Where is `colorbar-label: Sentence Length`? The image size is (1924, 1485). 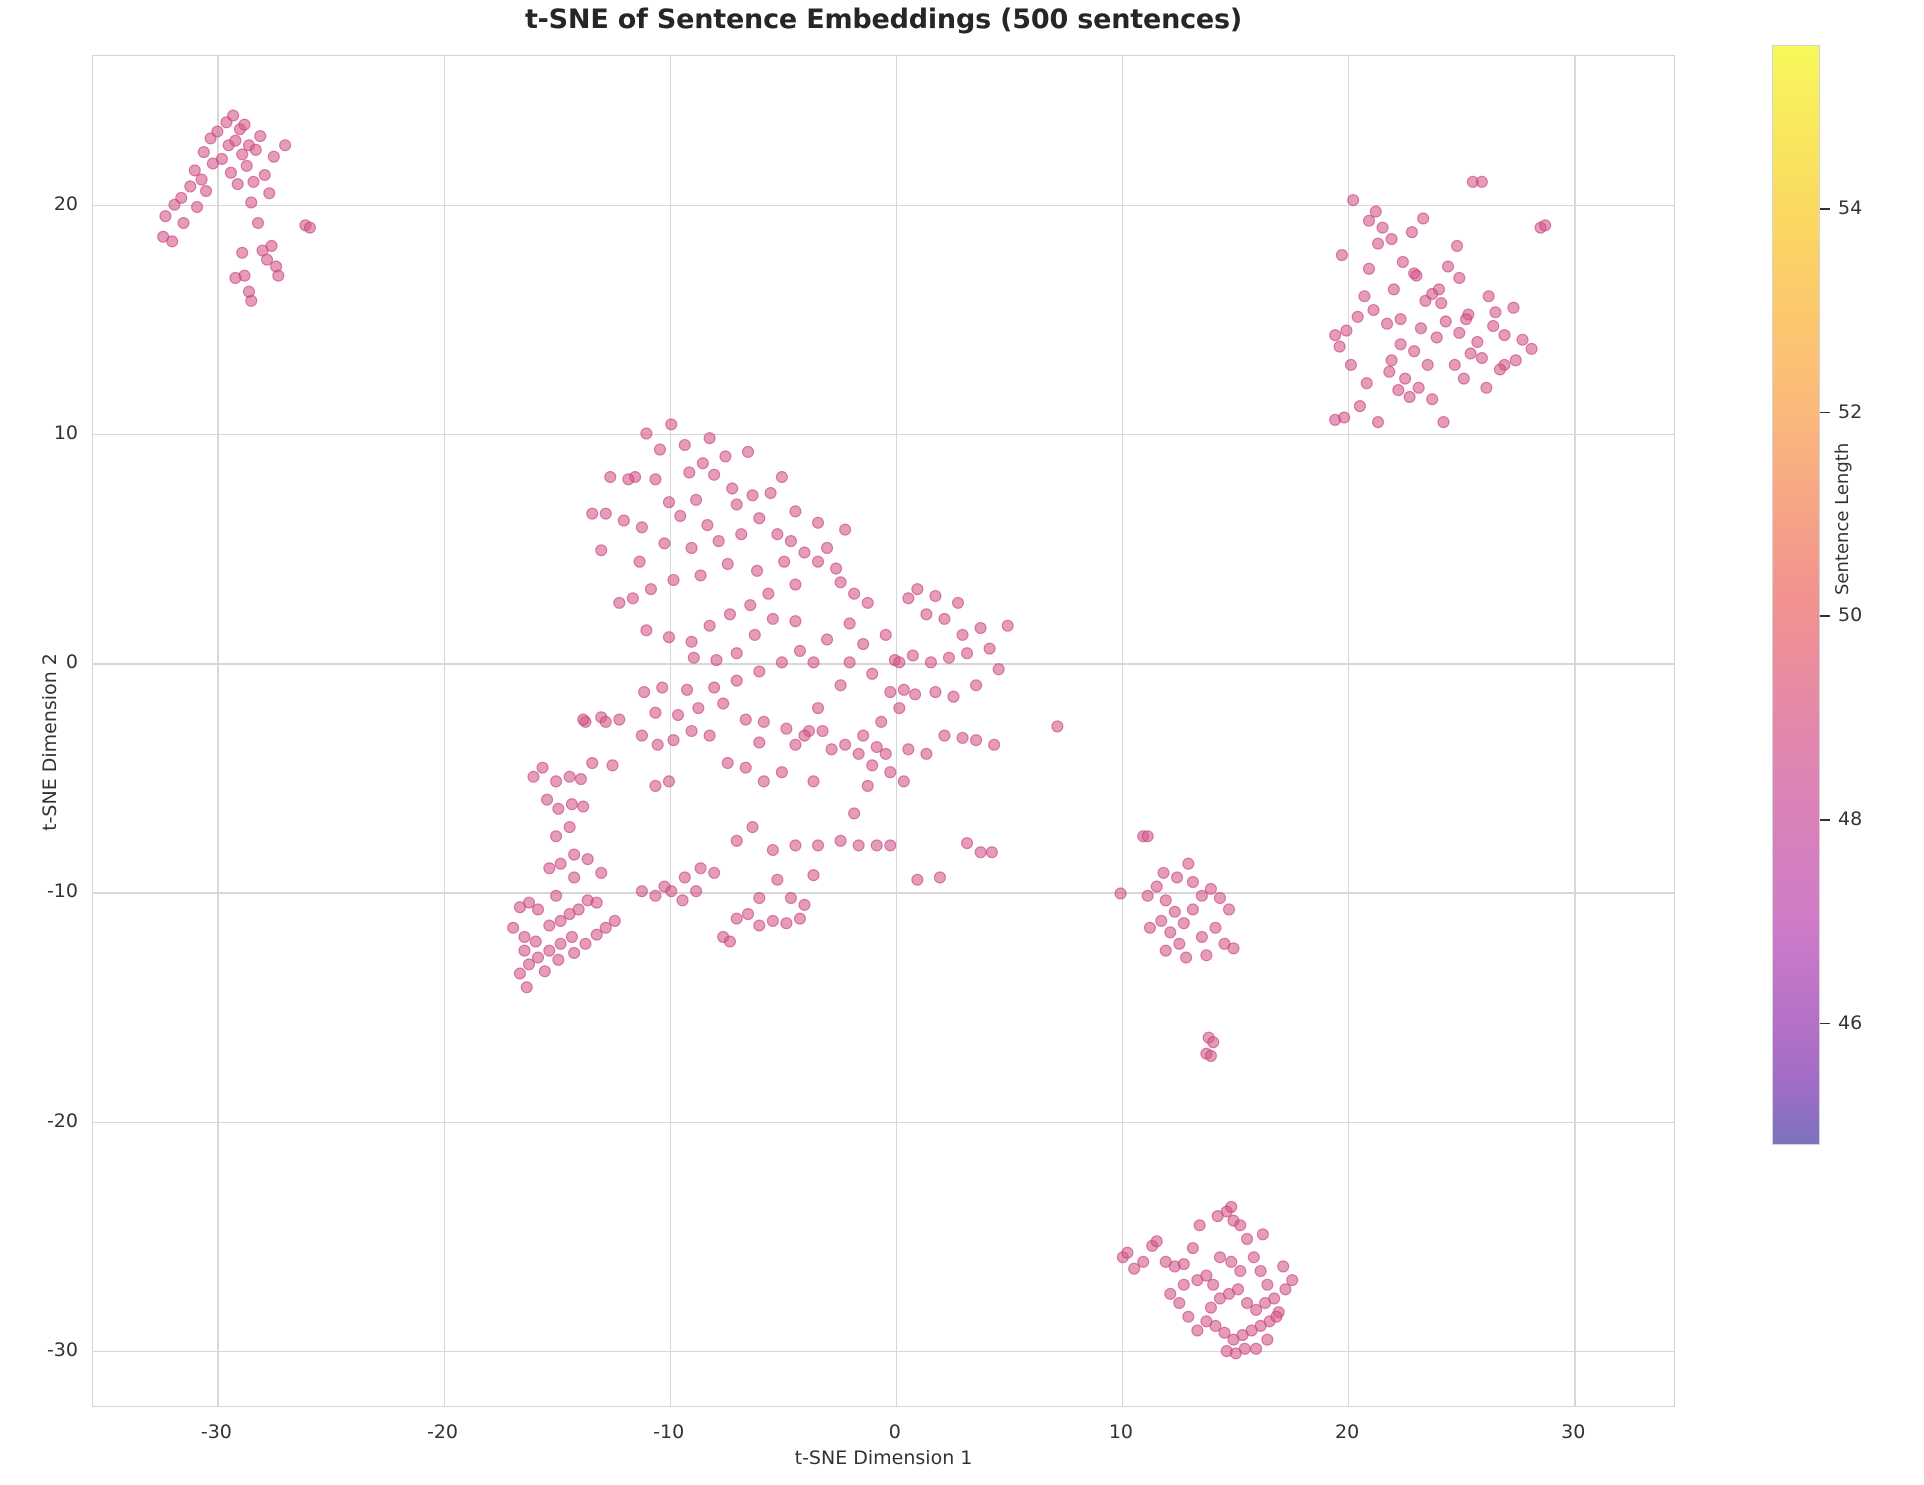
colorbar-label: Sentence Length is located at coordinates (1842, 518).